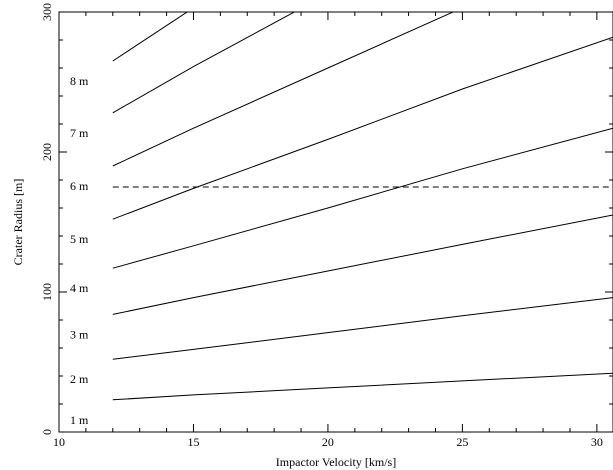 The height and width of the screenshot is (470, 613). What do you see at coordinates (193, 442) in the screenshot?
I see `x-tick-label: 15` at bounding box center [193, 442].